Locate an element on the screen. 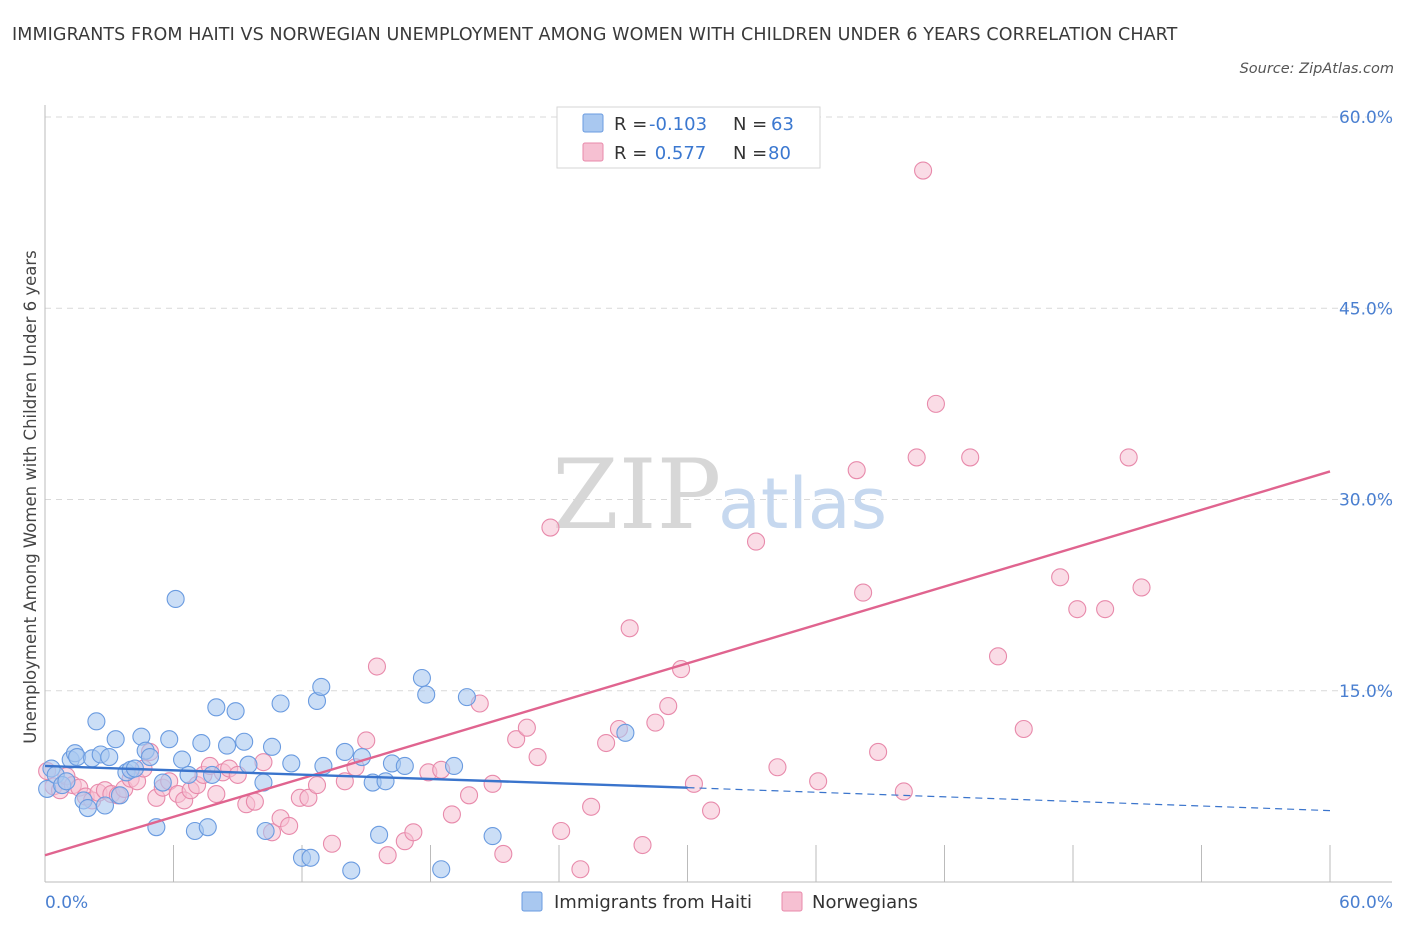 This screenshot has width=1406, height=930. legend-bottom-swatch-haiti is located at coordinates (532, 901).